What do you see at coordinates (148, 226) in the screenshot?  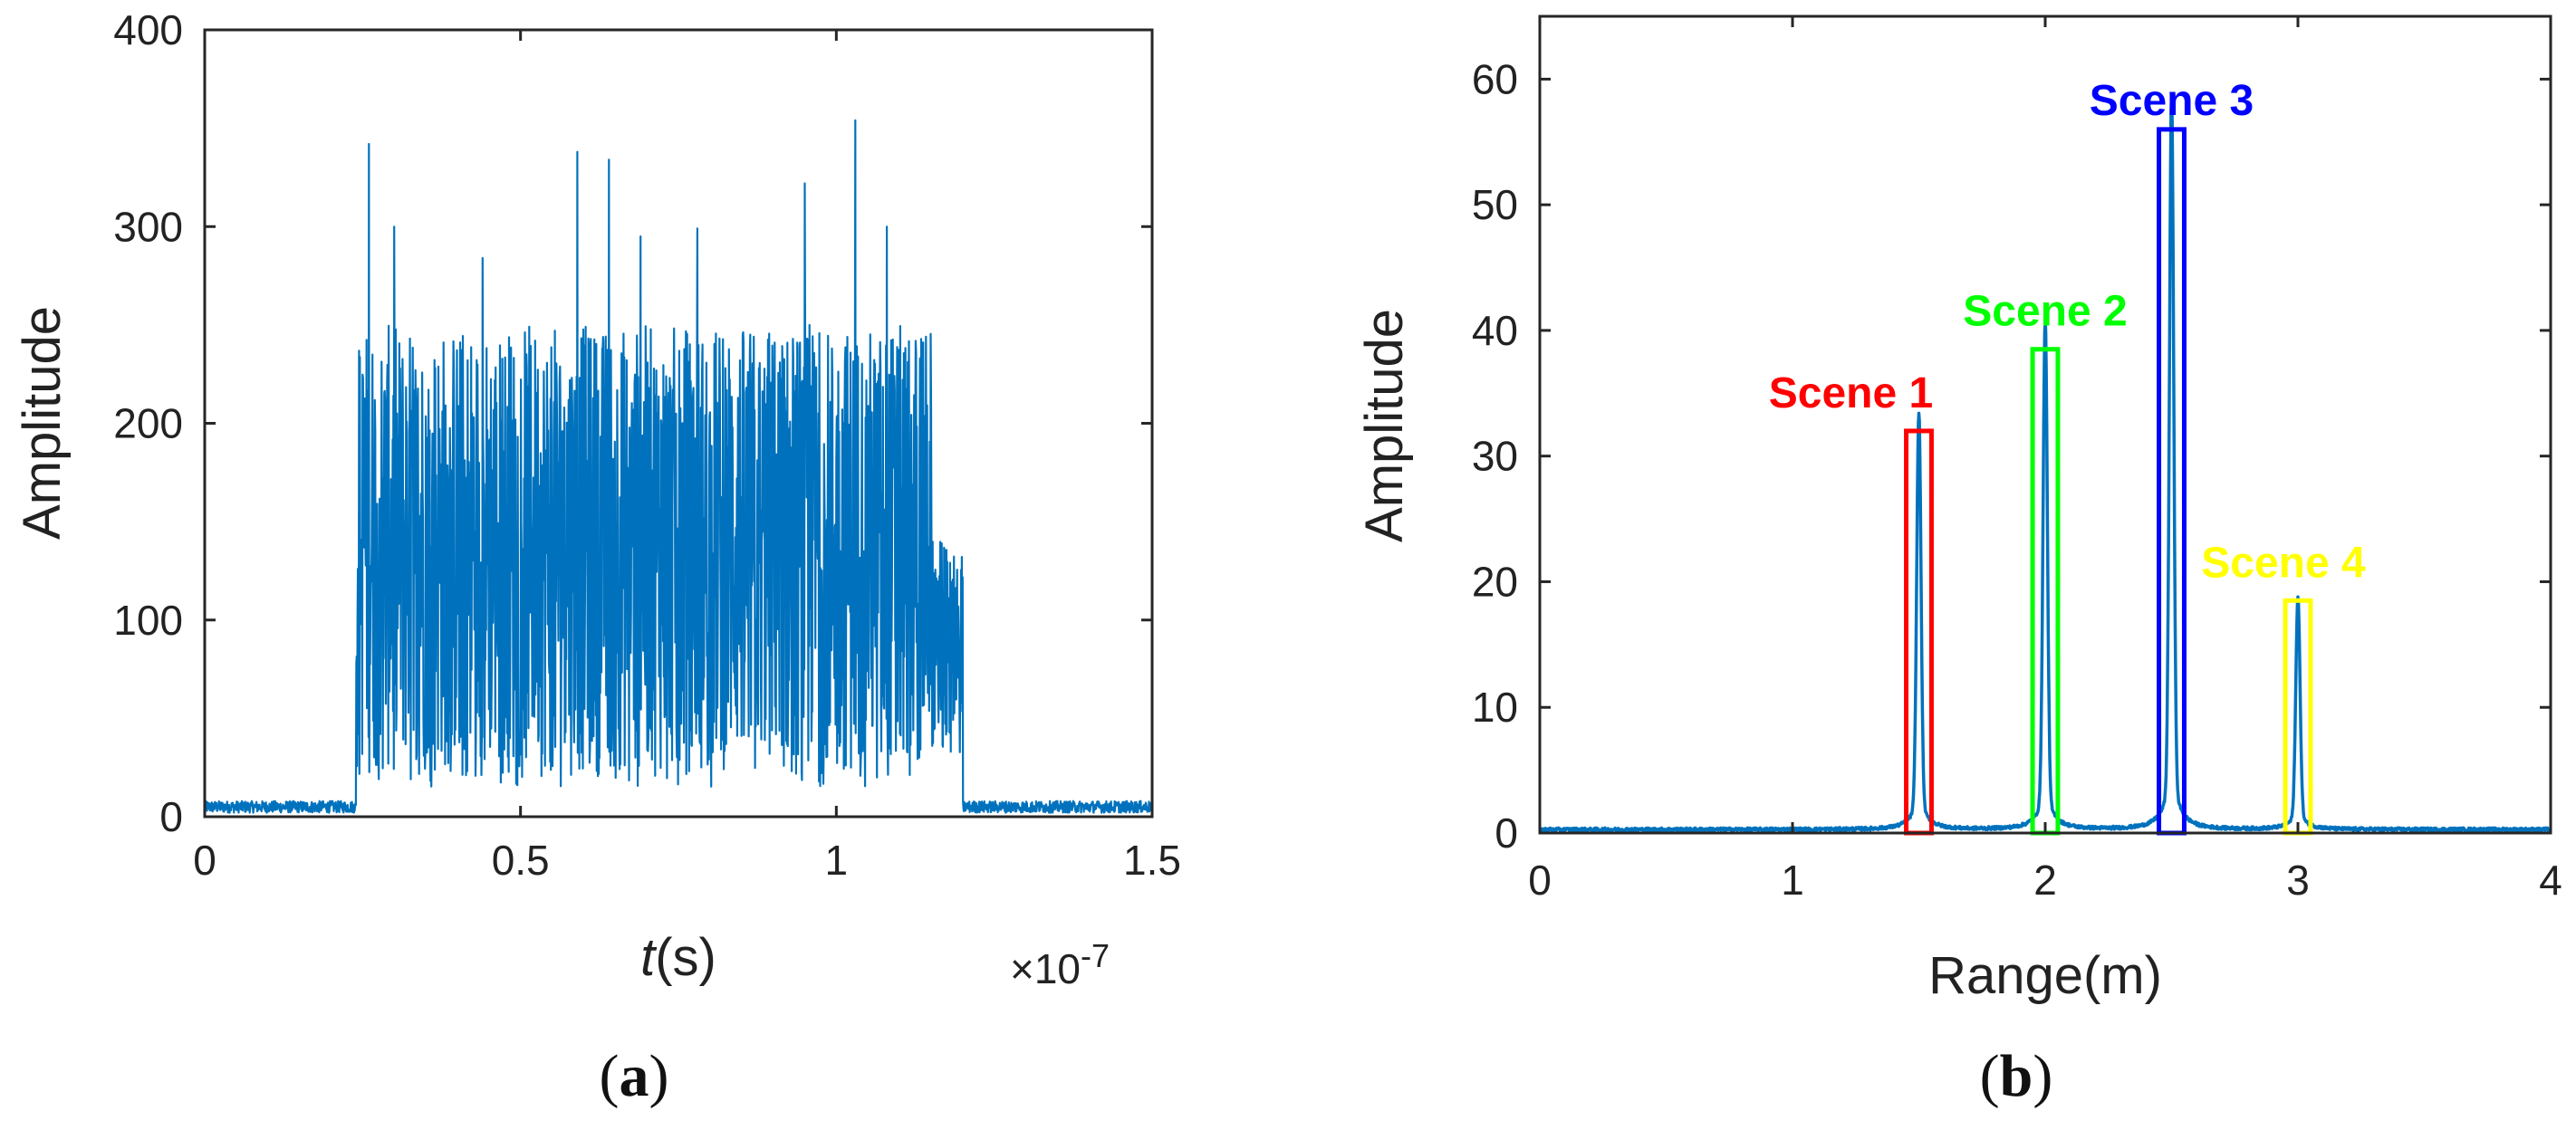 I see `chart-a-y-tick-label: 300` at bounding box center [148, 226].